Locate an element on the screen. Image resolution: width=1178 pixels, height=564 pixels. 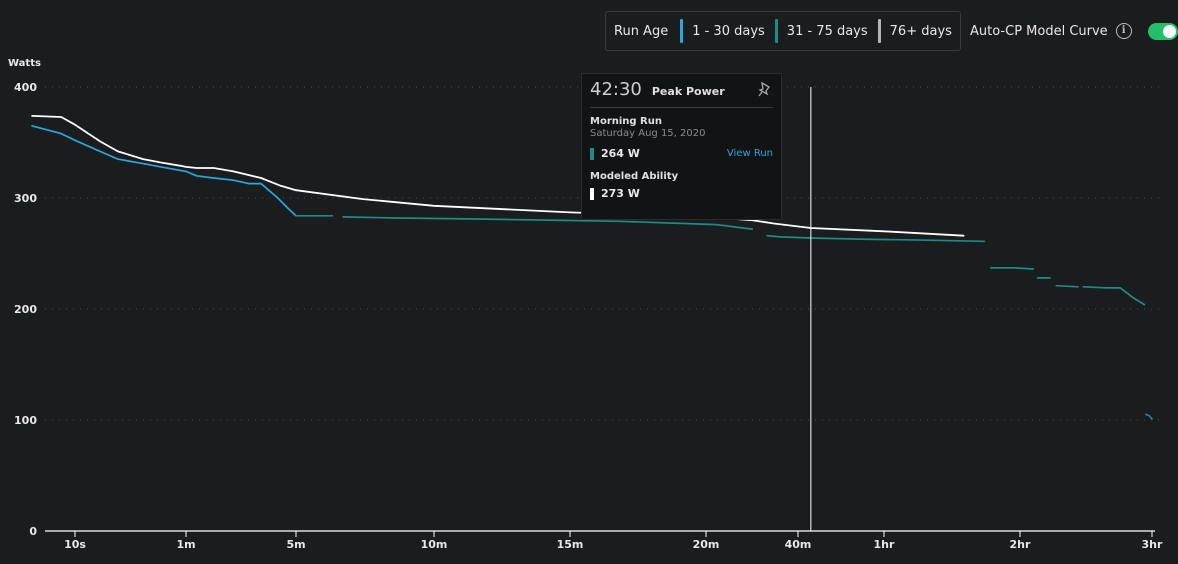
legend-label: 76+ days is located at coordinates (920, 31).